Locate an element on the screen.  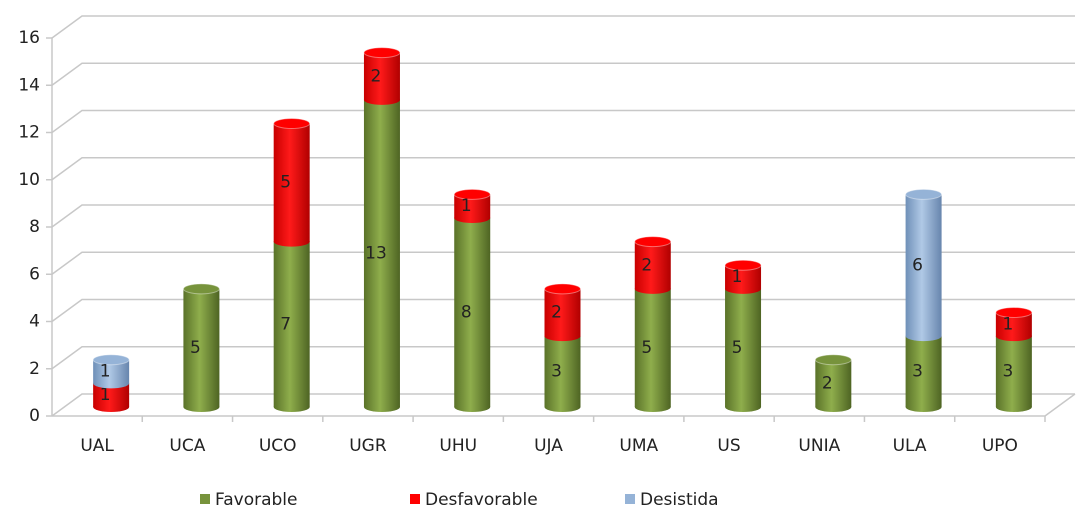
y-tick-label: 4 is located at coordinates (34, 322).